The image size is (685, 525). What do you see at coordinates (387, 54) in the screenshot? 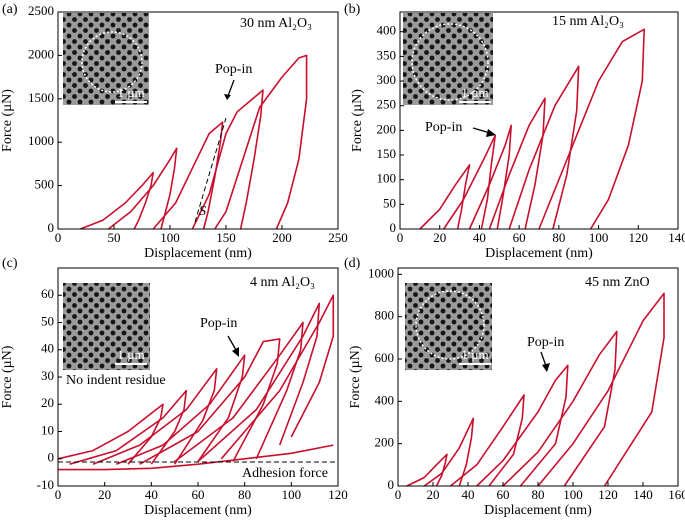
I see `y-tick-label: 350` at bounding box center [387, 54].